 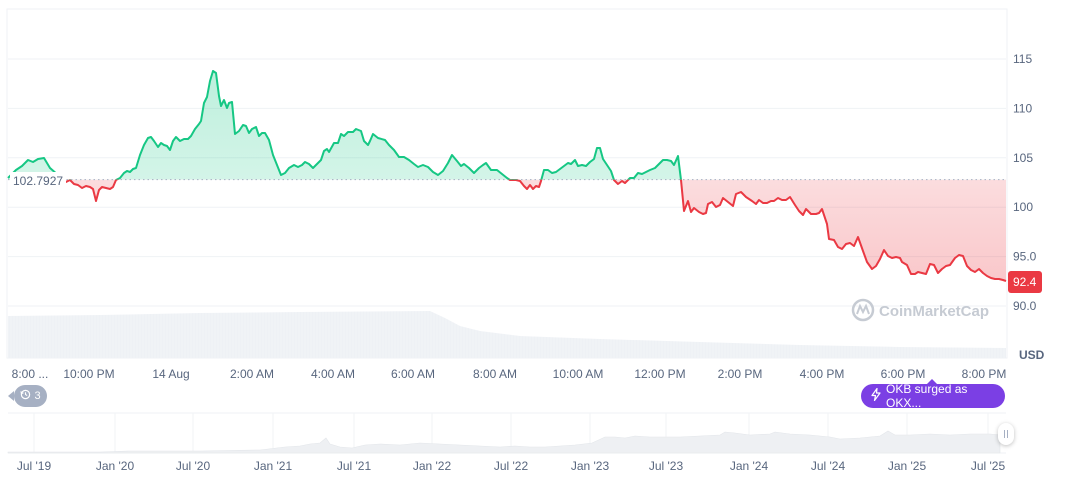 What do you see at coordinates (273, 466) in the screenshot?
I see `navigator-tick-label: Jan '21` at bounding box center [273, 466].